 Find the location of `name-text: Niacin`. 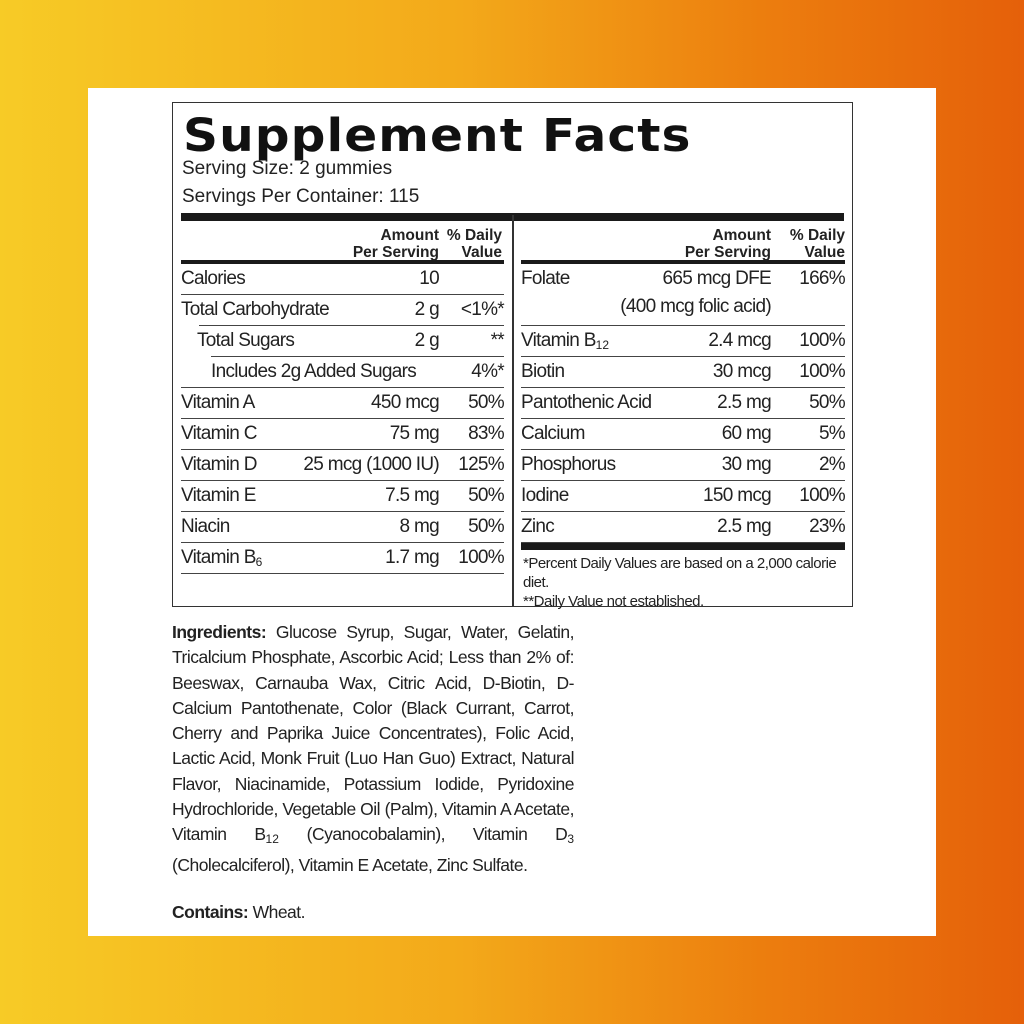

name-text: Niacin is located at coordinates (205, 526).